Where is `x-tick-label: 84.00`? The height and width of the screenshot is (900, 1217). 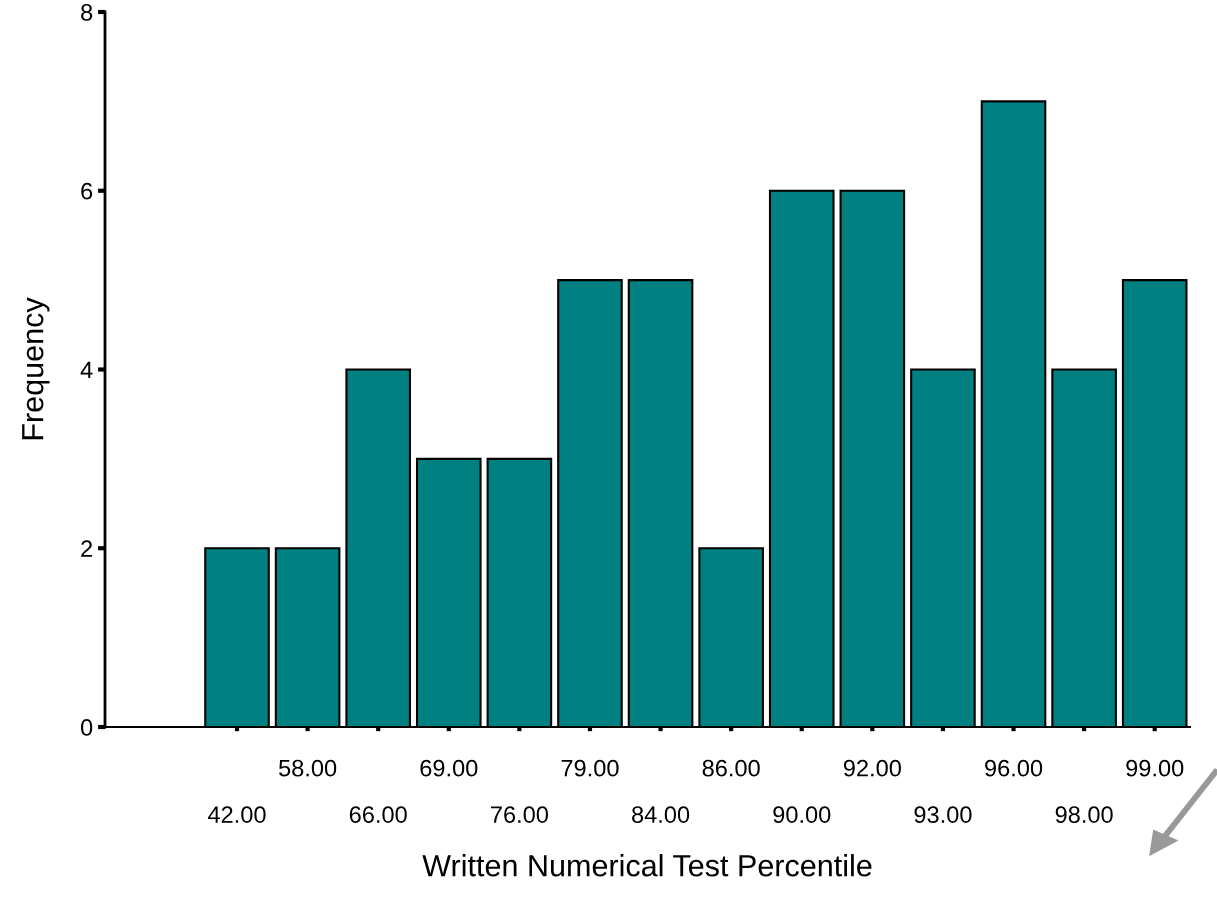
x-tick-label: 84.00 is located at coordinates (661, 814).